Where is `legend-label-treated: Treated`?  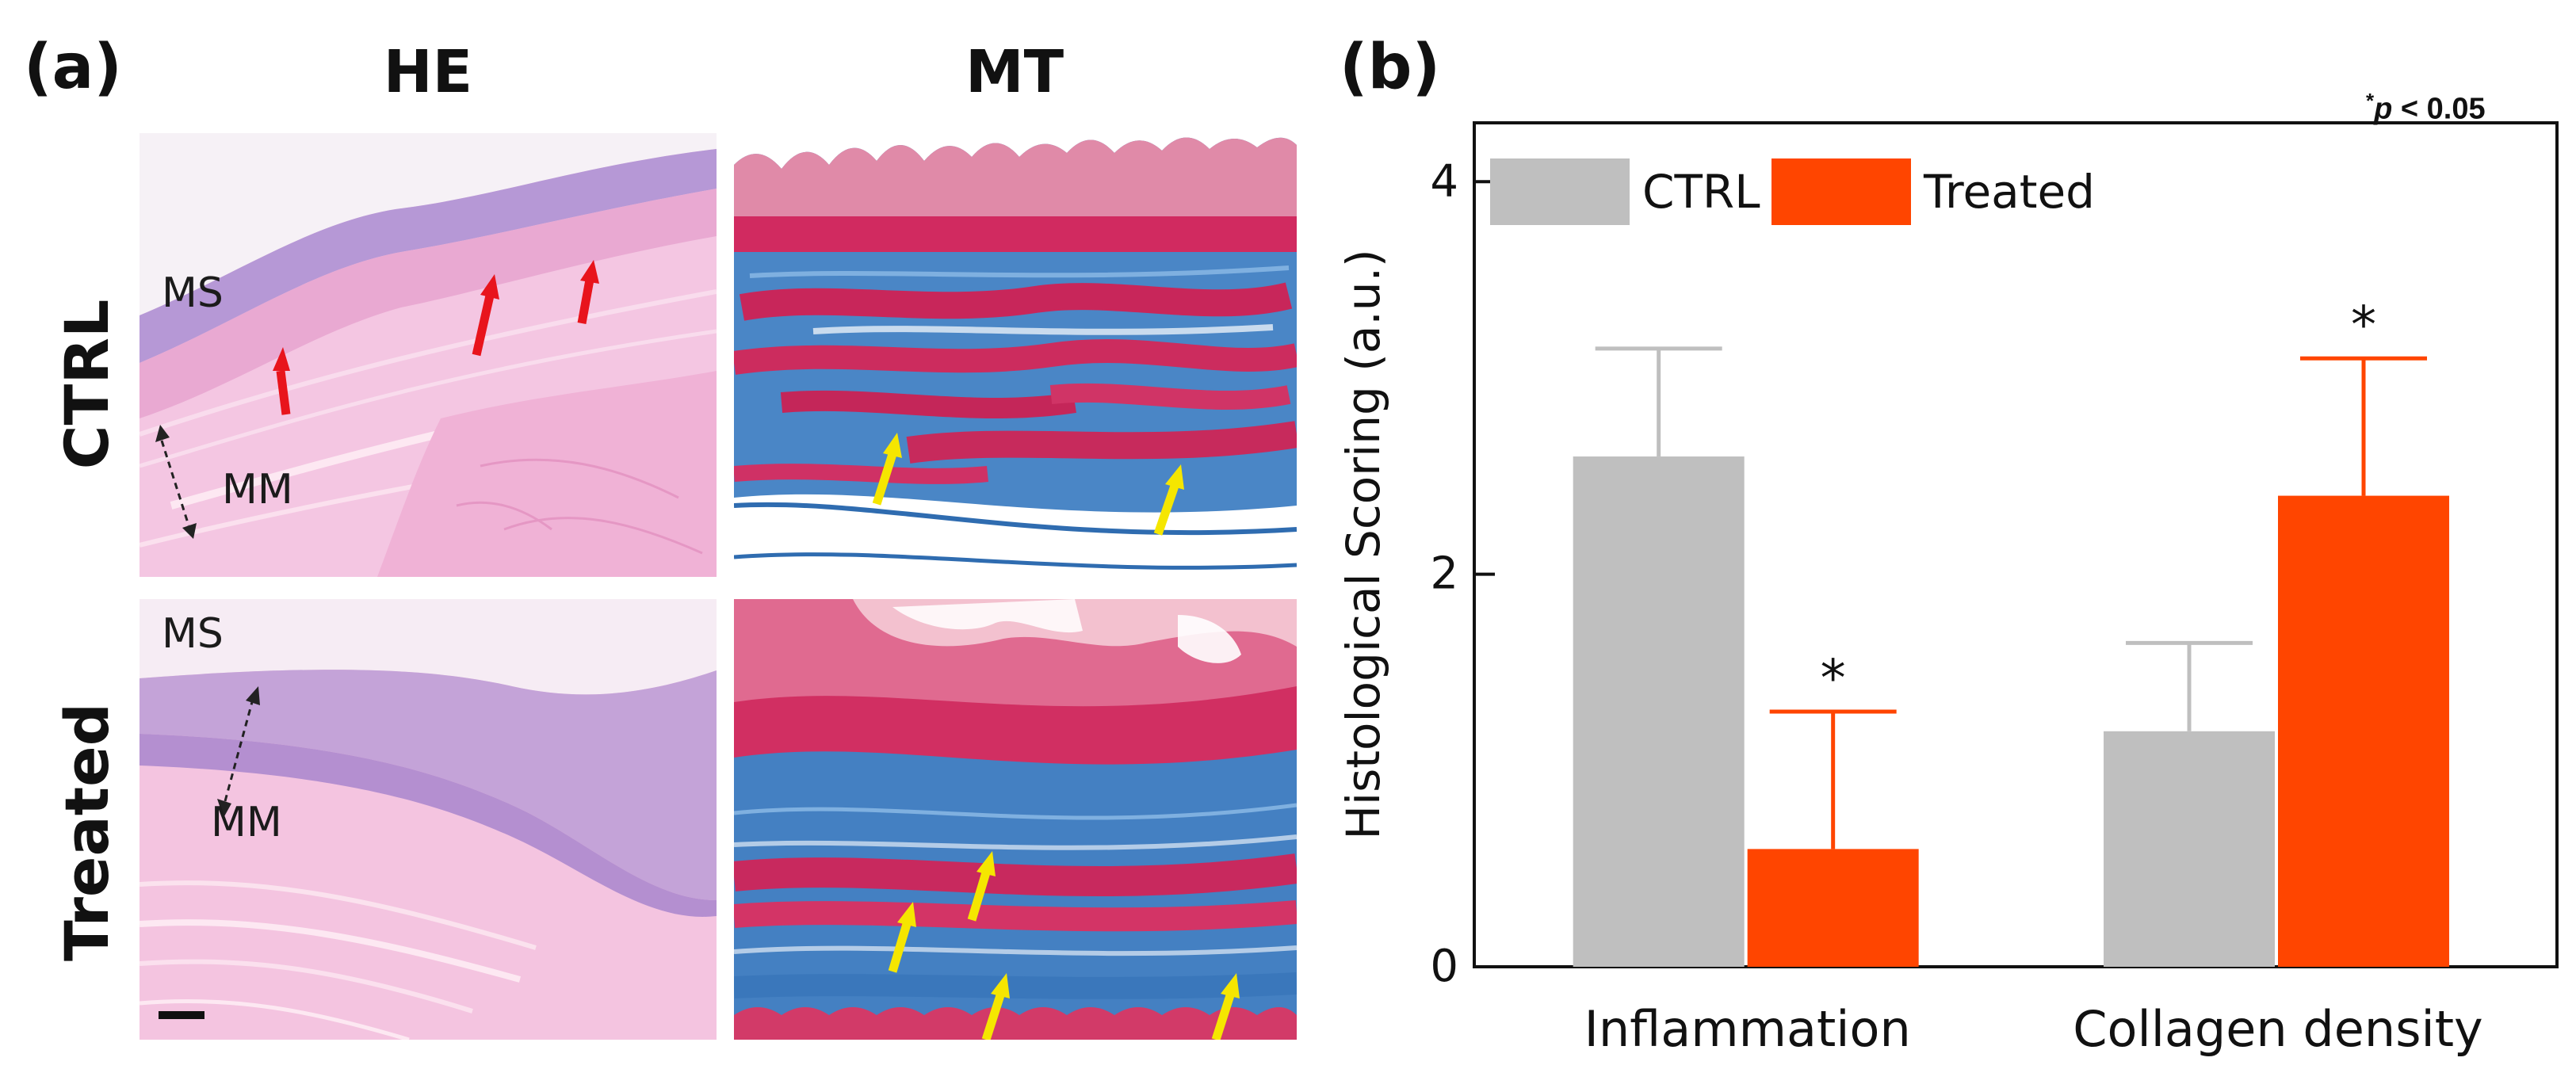
legend-label-treated: Treated is located at coordinates (2009, 192).